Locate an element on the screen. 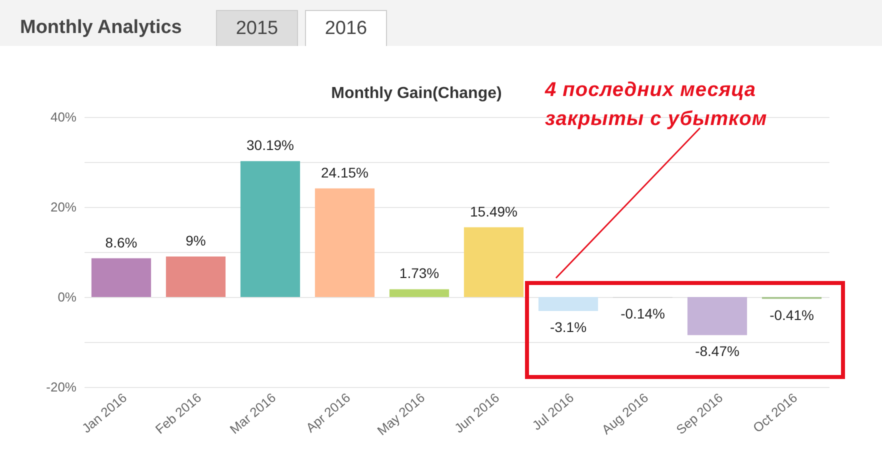 Image resolution: width=882 pixels, height=475 pixels. data-label: 30.19% is located at coordinates (270, 145).